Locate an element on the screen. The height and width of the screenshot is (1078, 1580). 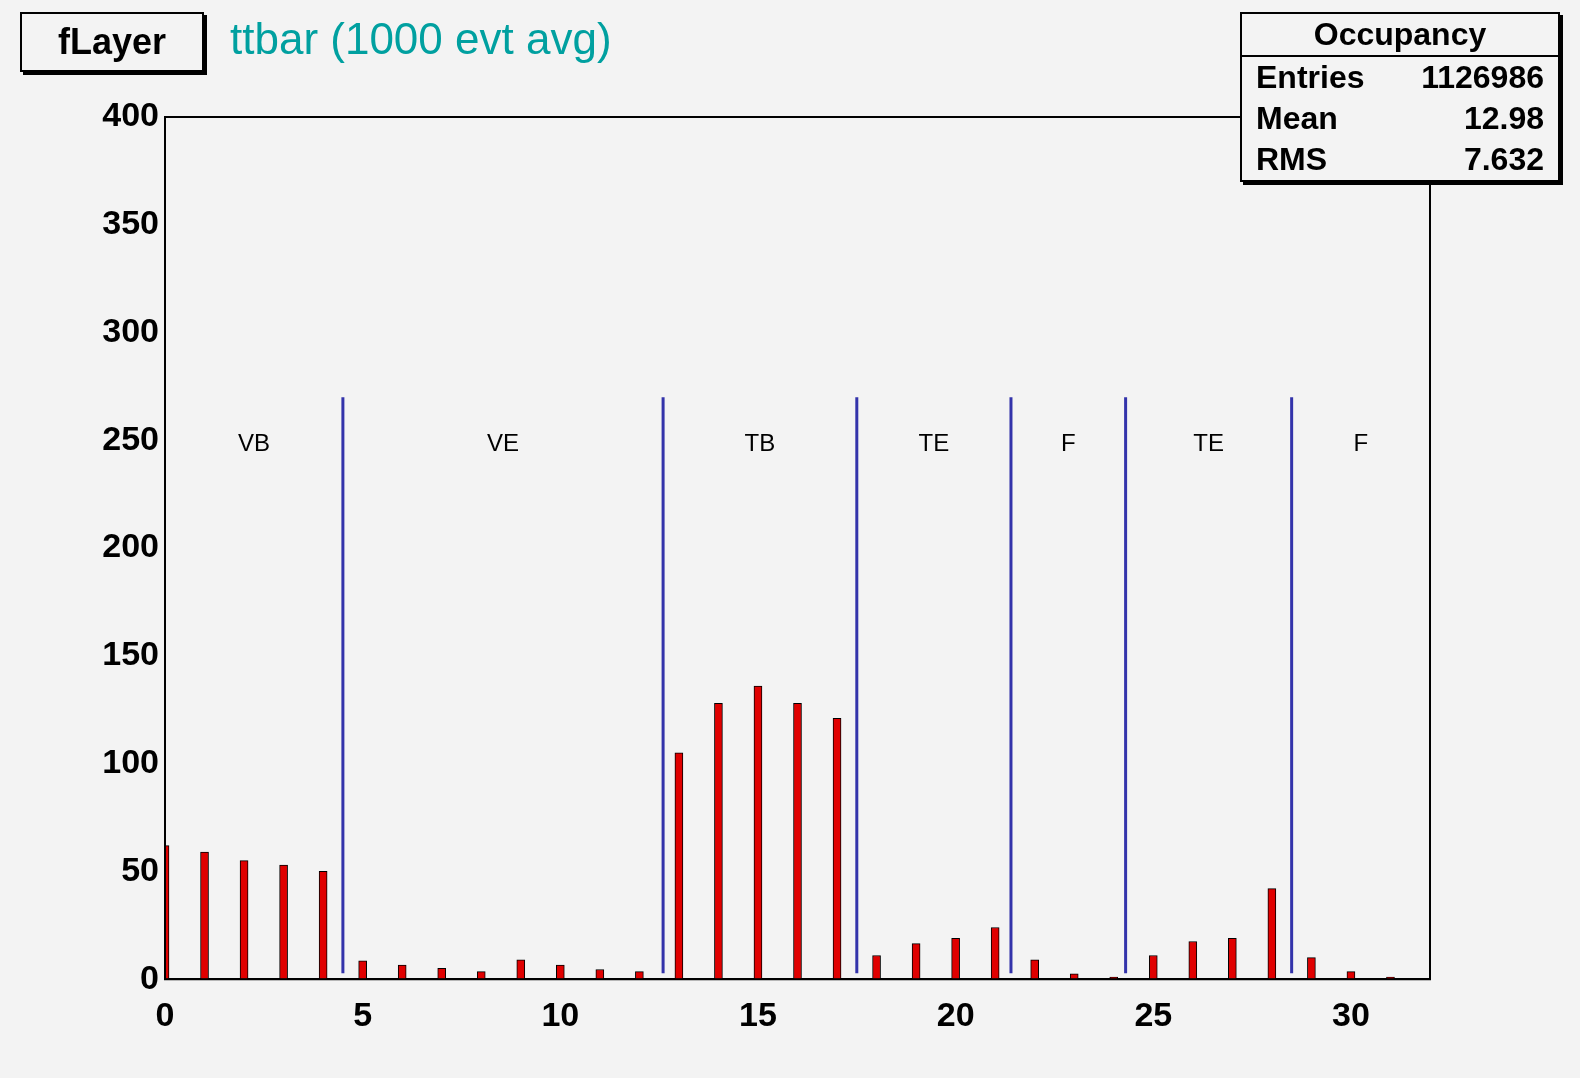
x-tick-label: 20 is located at coordinates (955, 1013).